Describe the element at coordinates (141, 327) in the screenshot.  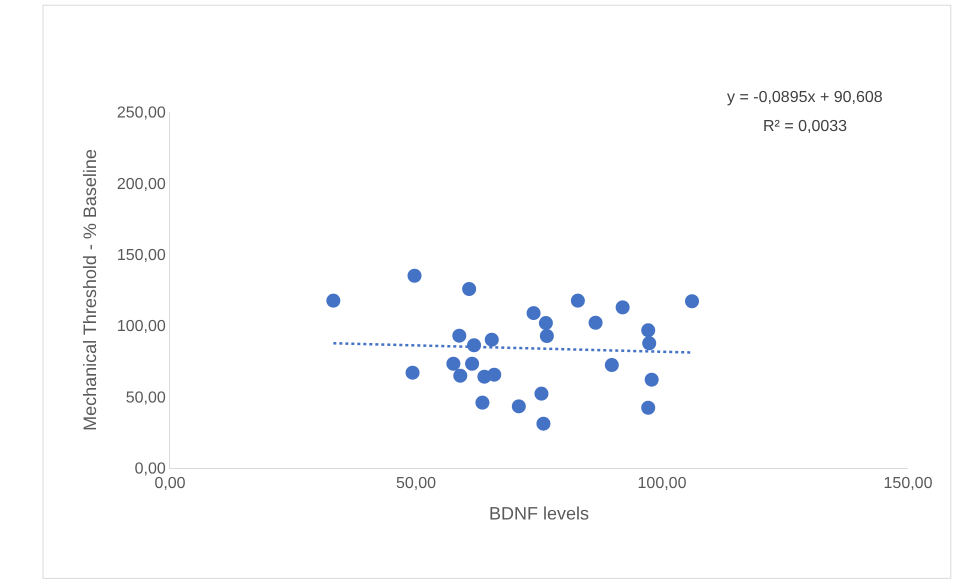
I see `y-tick-label: 100,00` at that location.